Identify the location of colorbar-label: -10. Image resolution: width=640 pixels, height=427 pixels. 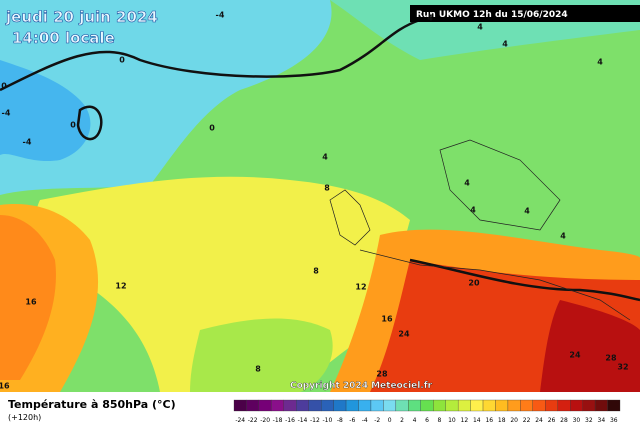
(327, 420).